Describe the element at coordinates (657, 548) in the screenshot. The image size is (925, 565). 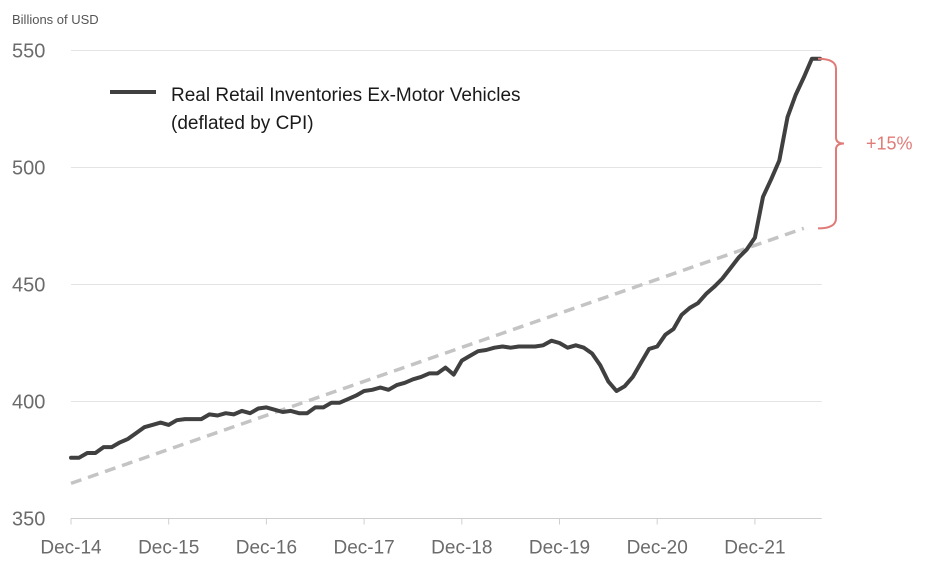
I see `x-tick-label: Dec-20` at that location.